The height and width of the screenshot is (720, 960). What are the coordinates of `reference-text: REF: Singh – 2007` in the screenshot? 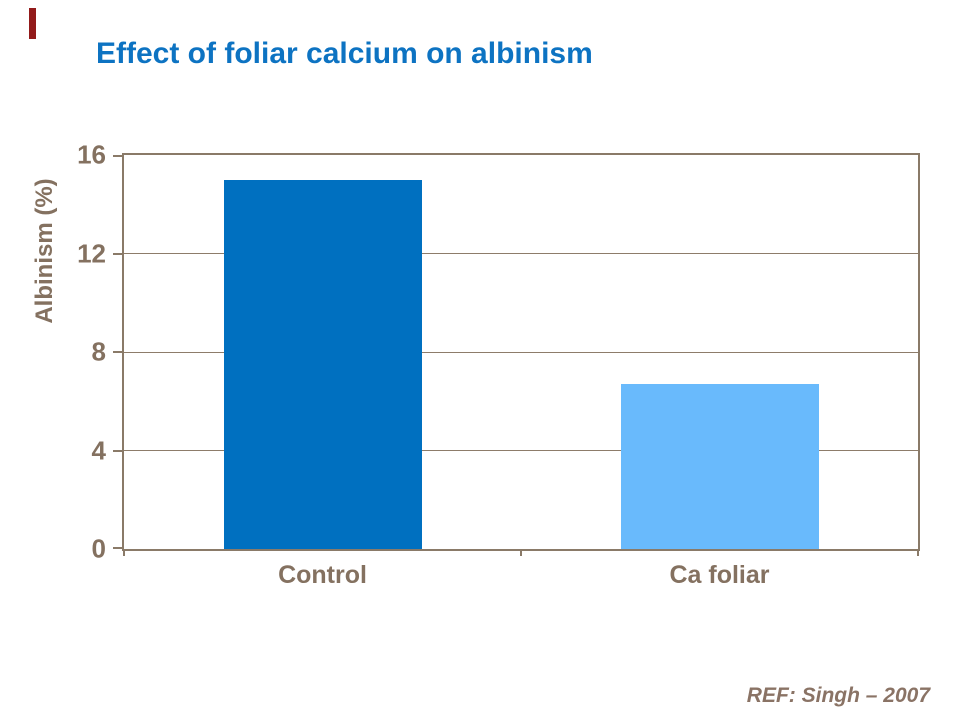 It's located at (838, 695).